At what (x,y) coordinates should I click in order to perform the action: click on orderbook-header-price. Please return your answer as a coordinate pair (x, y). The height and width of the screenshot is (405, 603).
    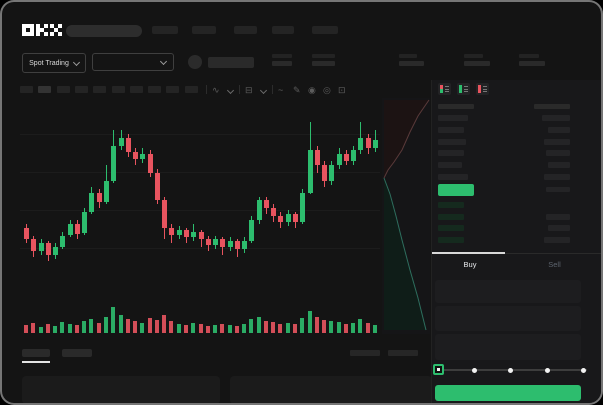
    Looking at the image, I should click on (456, 106).